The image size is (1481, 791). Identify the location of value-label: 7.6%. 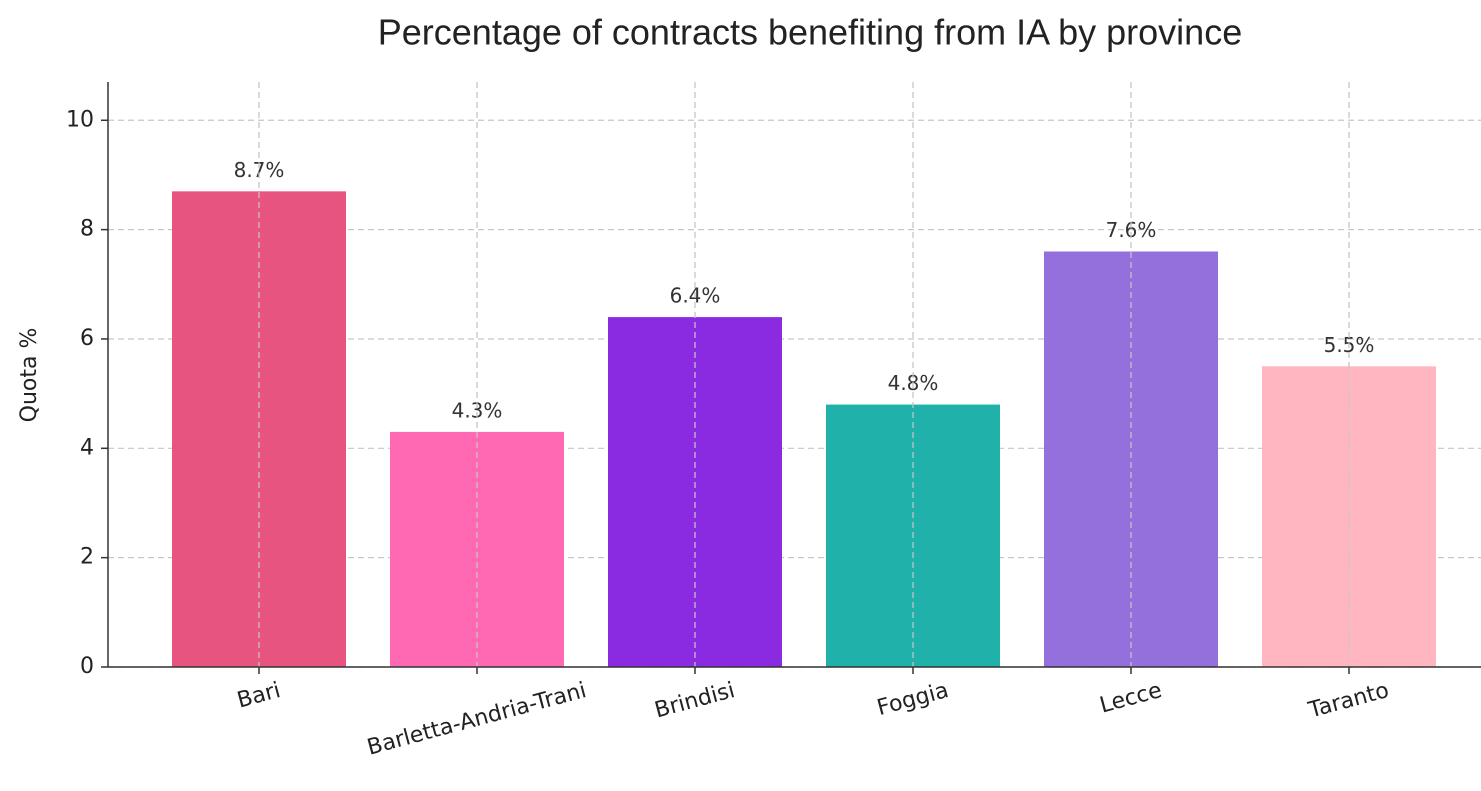
(1131, 230).